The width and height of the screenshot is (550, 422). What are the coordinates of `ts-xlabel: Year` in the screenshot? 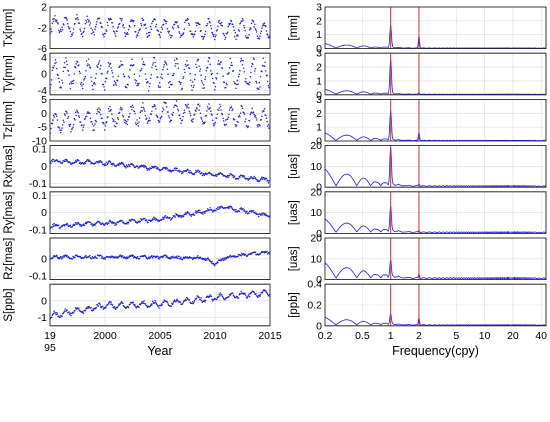 It's located at (159, 351).